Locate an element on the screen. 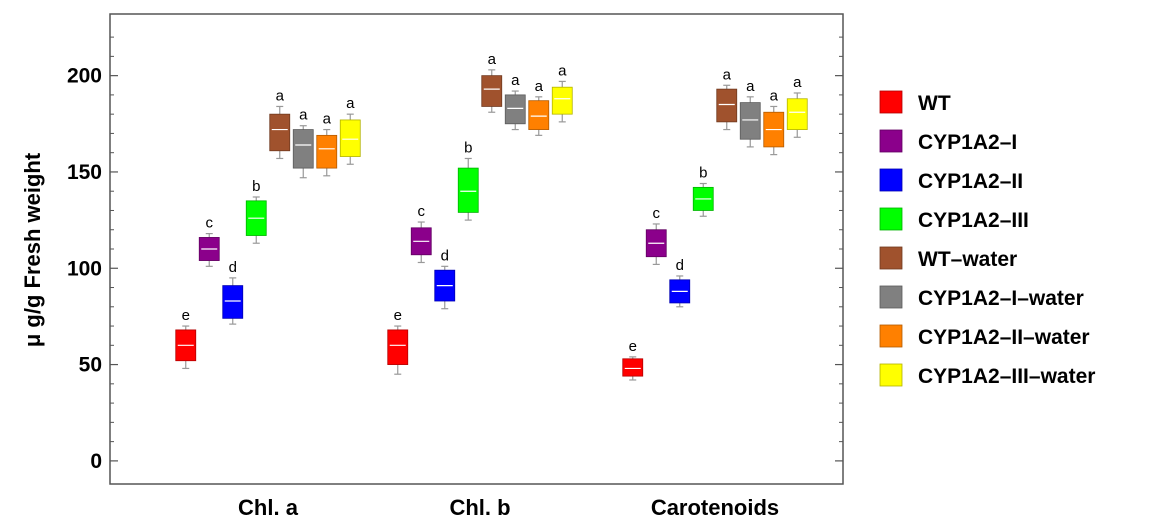 Image resolution: width=1159 pixels, height=520 pixels. box-0-0: e is located at coordinates (186, 338).